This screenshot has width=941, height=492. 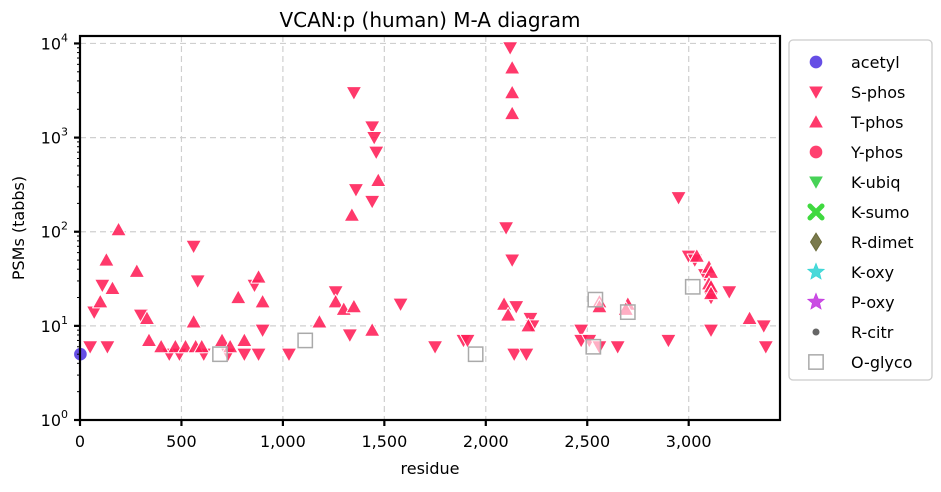 I want to click on x-tick-label-500: 500, so click(x=181, y=441).